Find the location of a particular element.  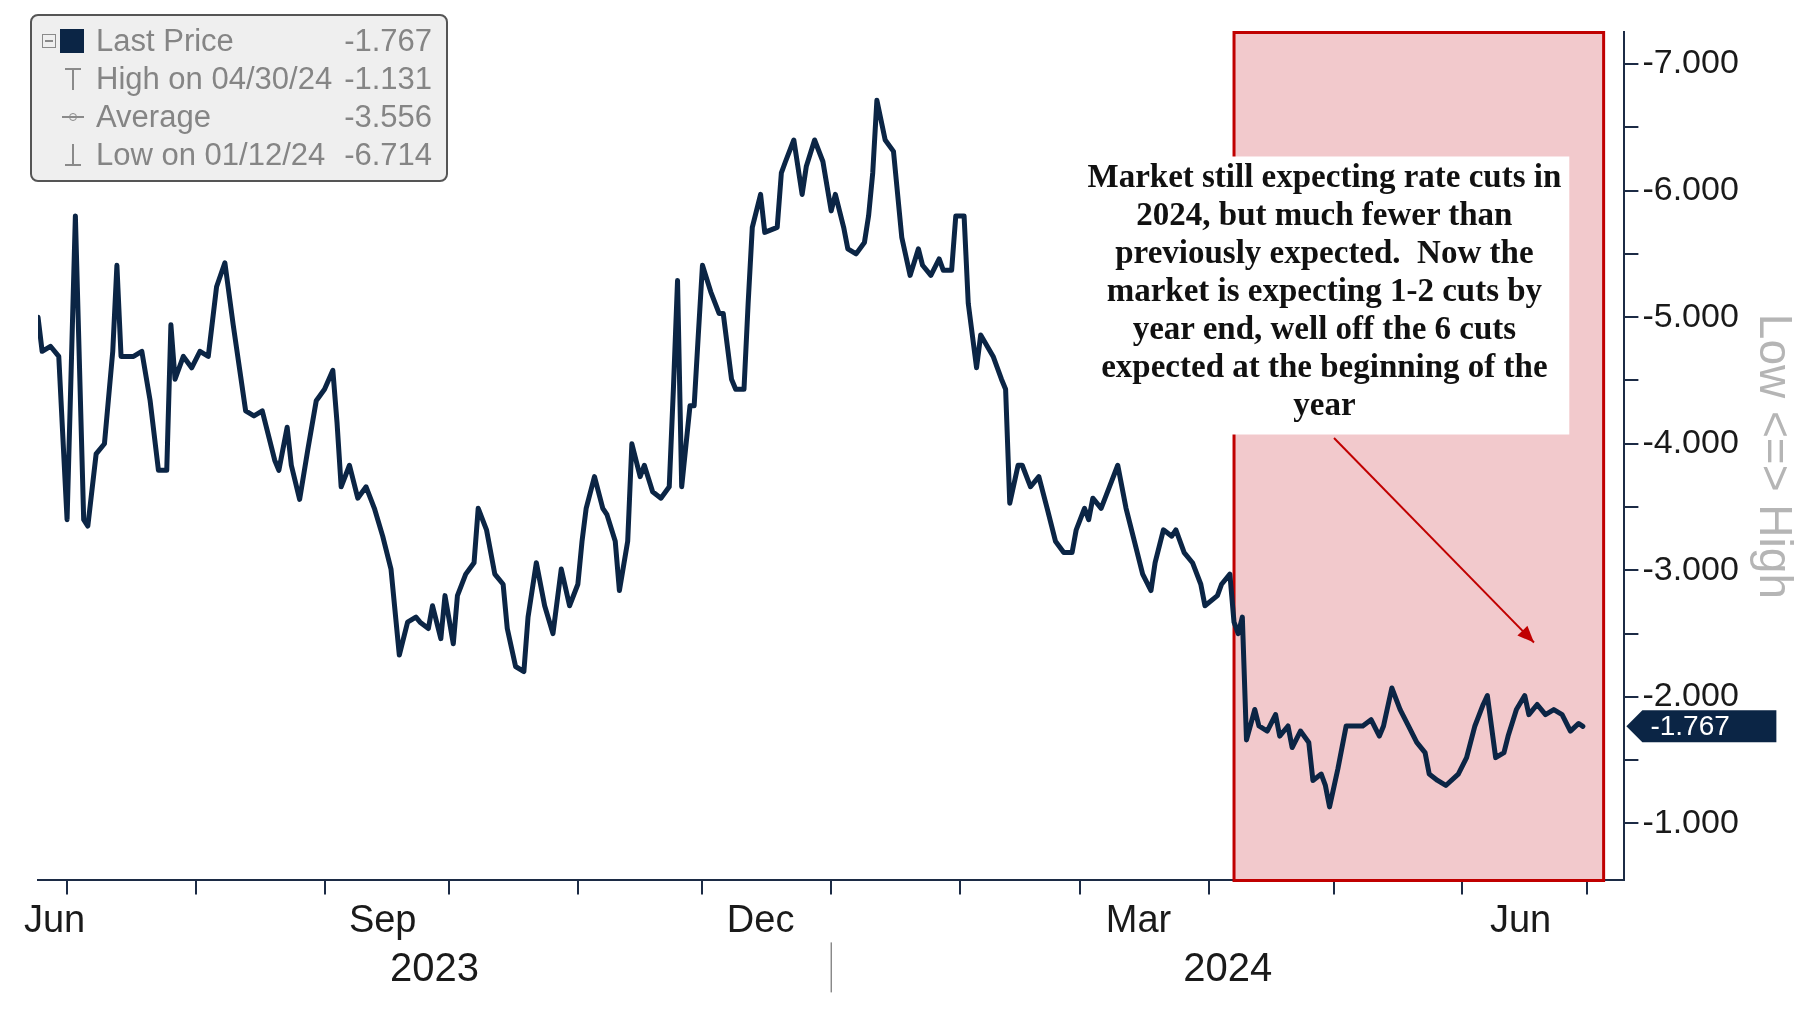

annotation: -1.131 is located at coordinates (388, 79).